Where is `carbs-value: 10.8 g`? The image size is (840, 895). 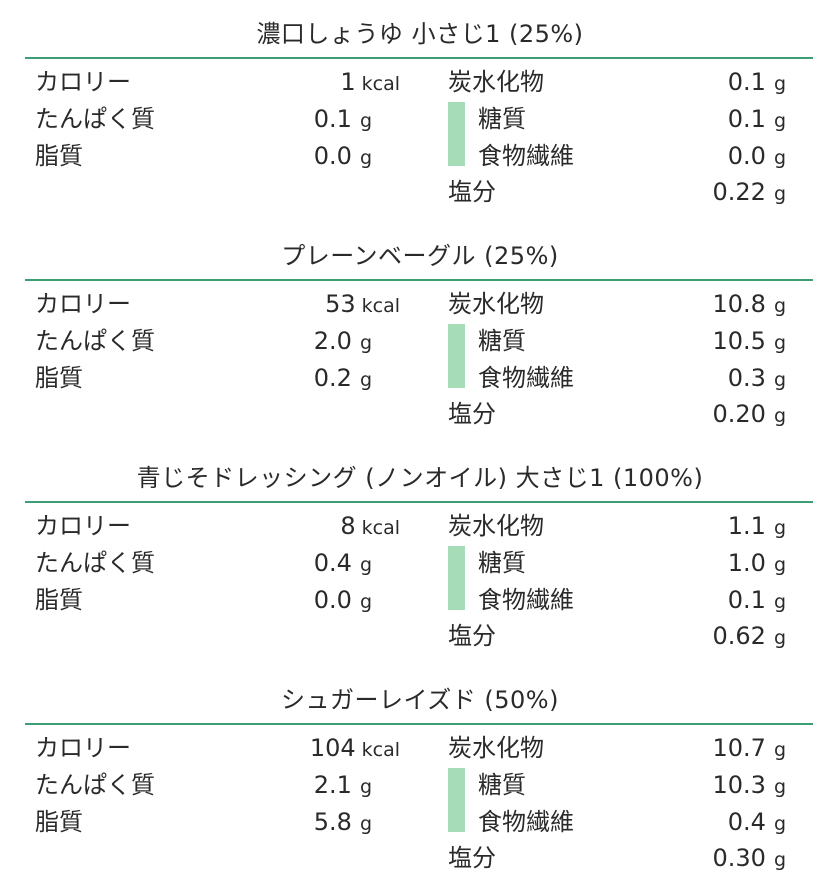
carbs-value: 10.8 g is located at coordinates (749, 304).